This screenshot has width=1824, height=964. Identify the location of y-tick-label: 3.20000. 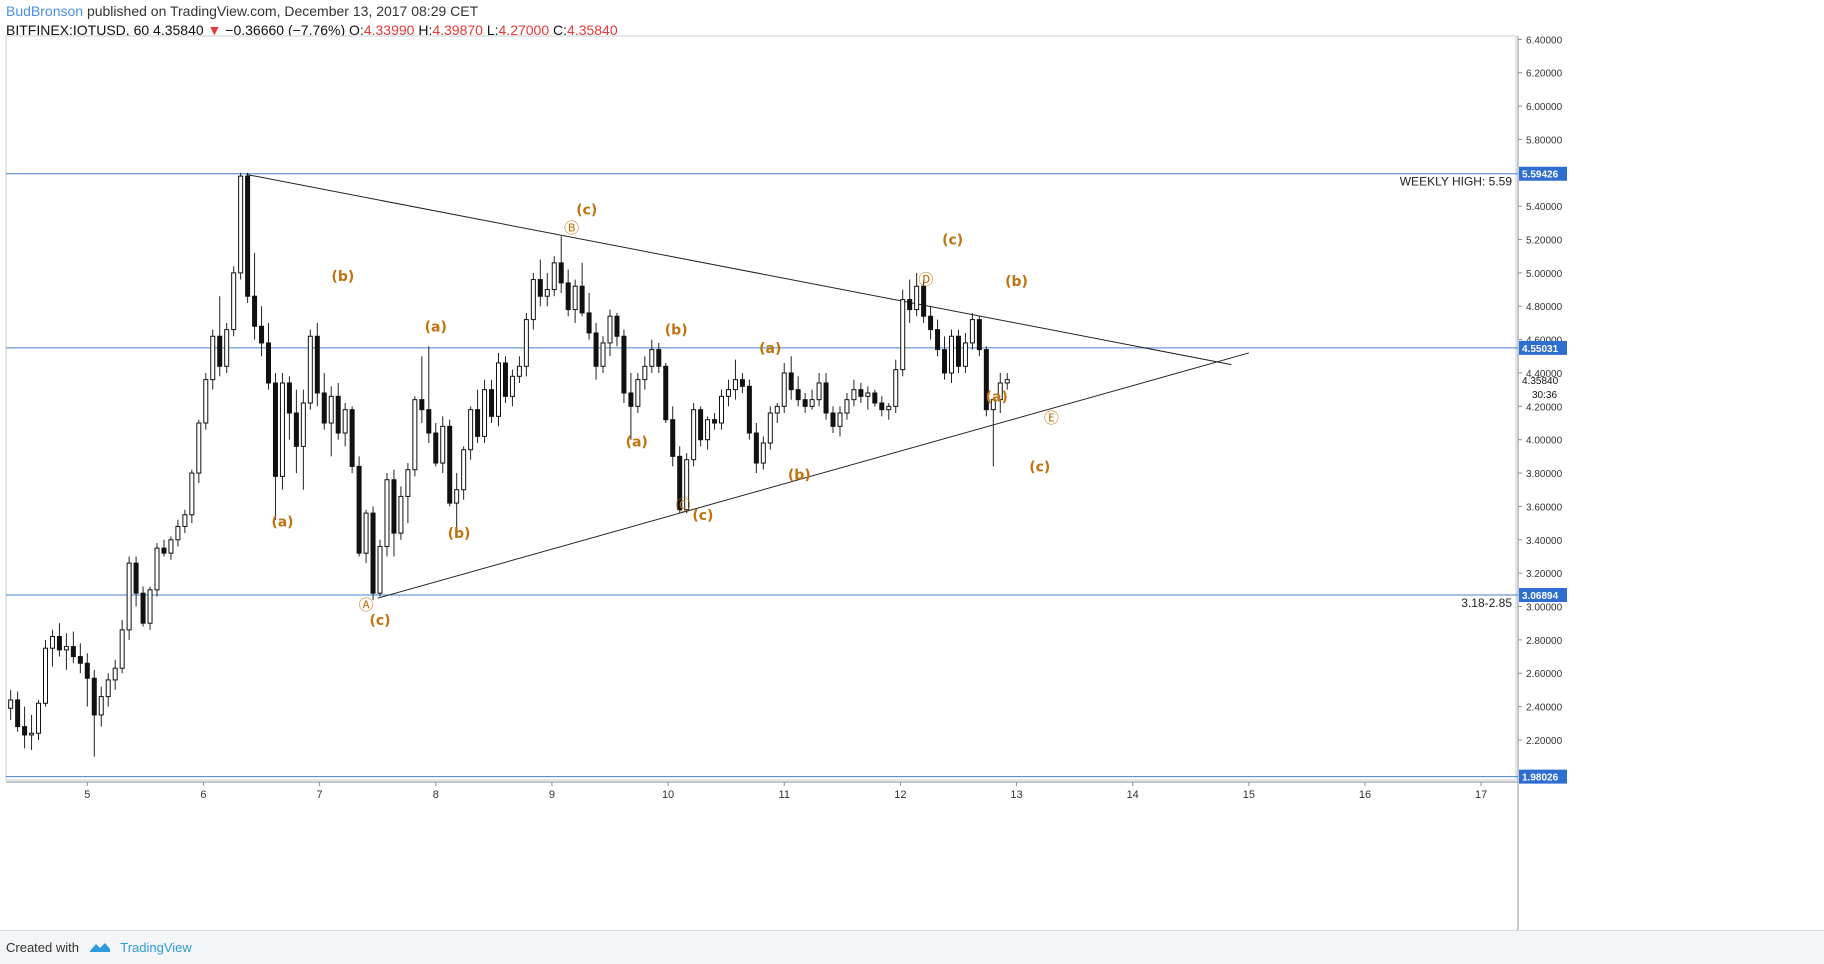
(1544, 574).